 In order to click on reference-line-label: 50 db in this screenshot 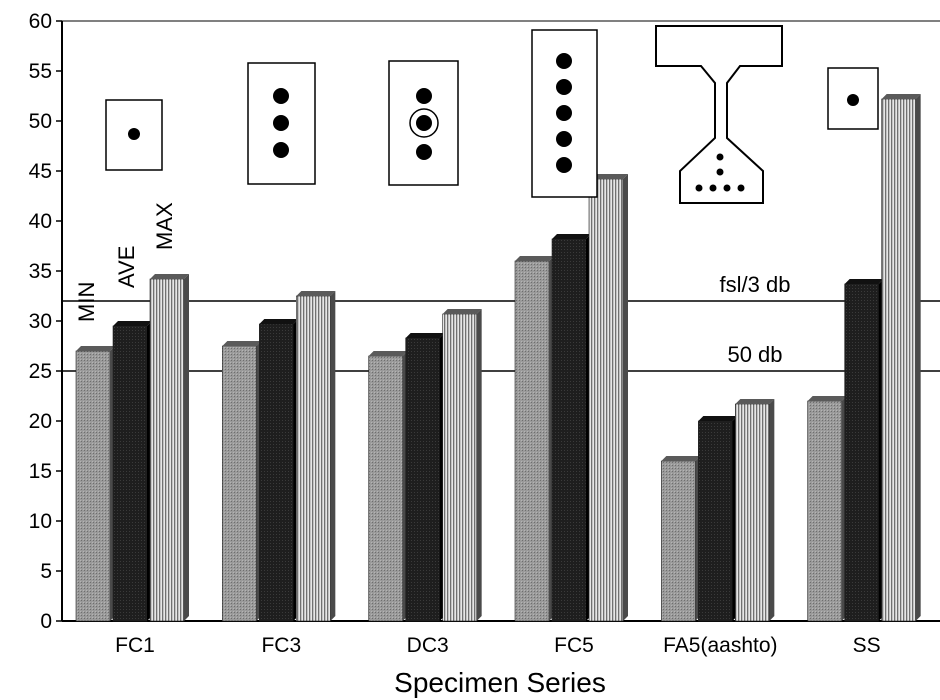, I will do `click(754, 354)`.